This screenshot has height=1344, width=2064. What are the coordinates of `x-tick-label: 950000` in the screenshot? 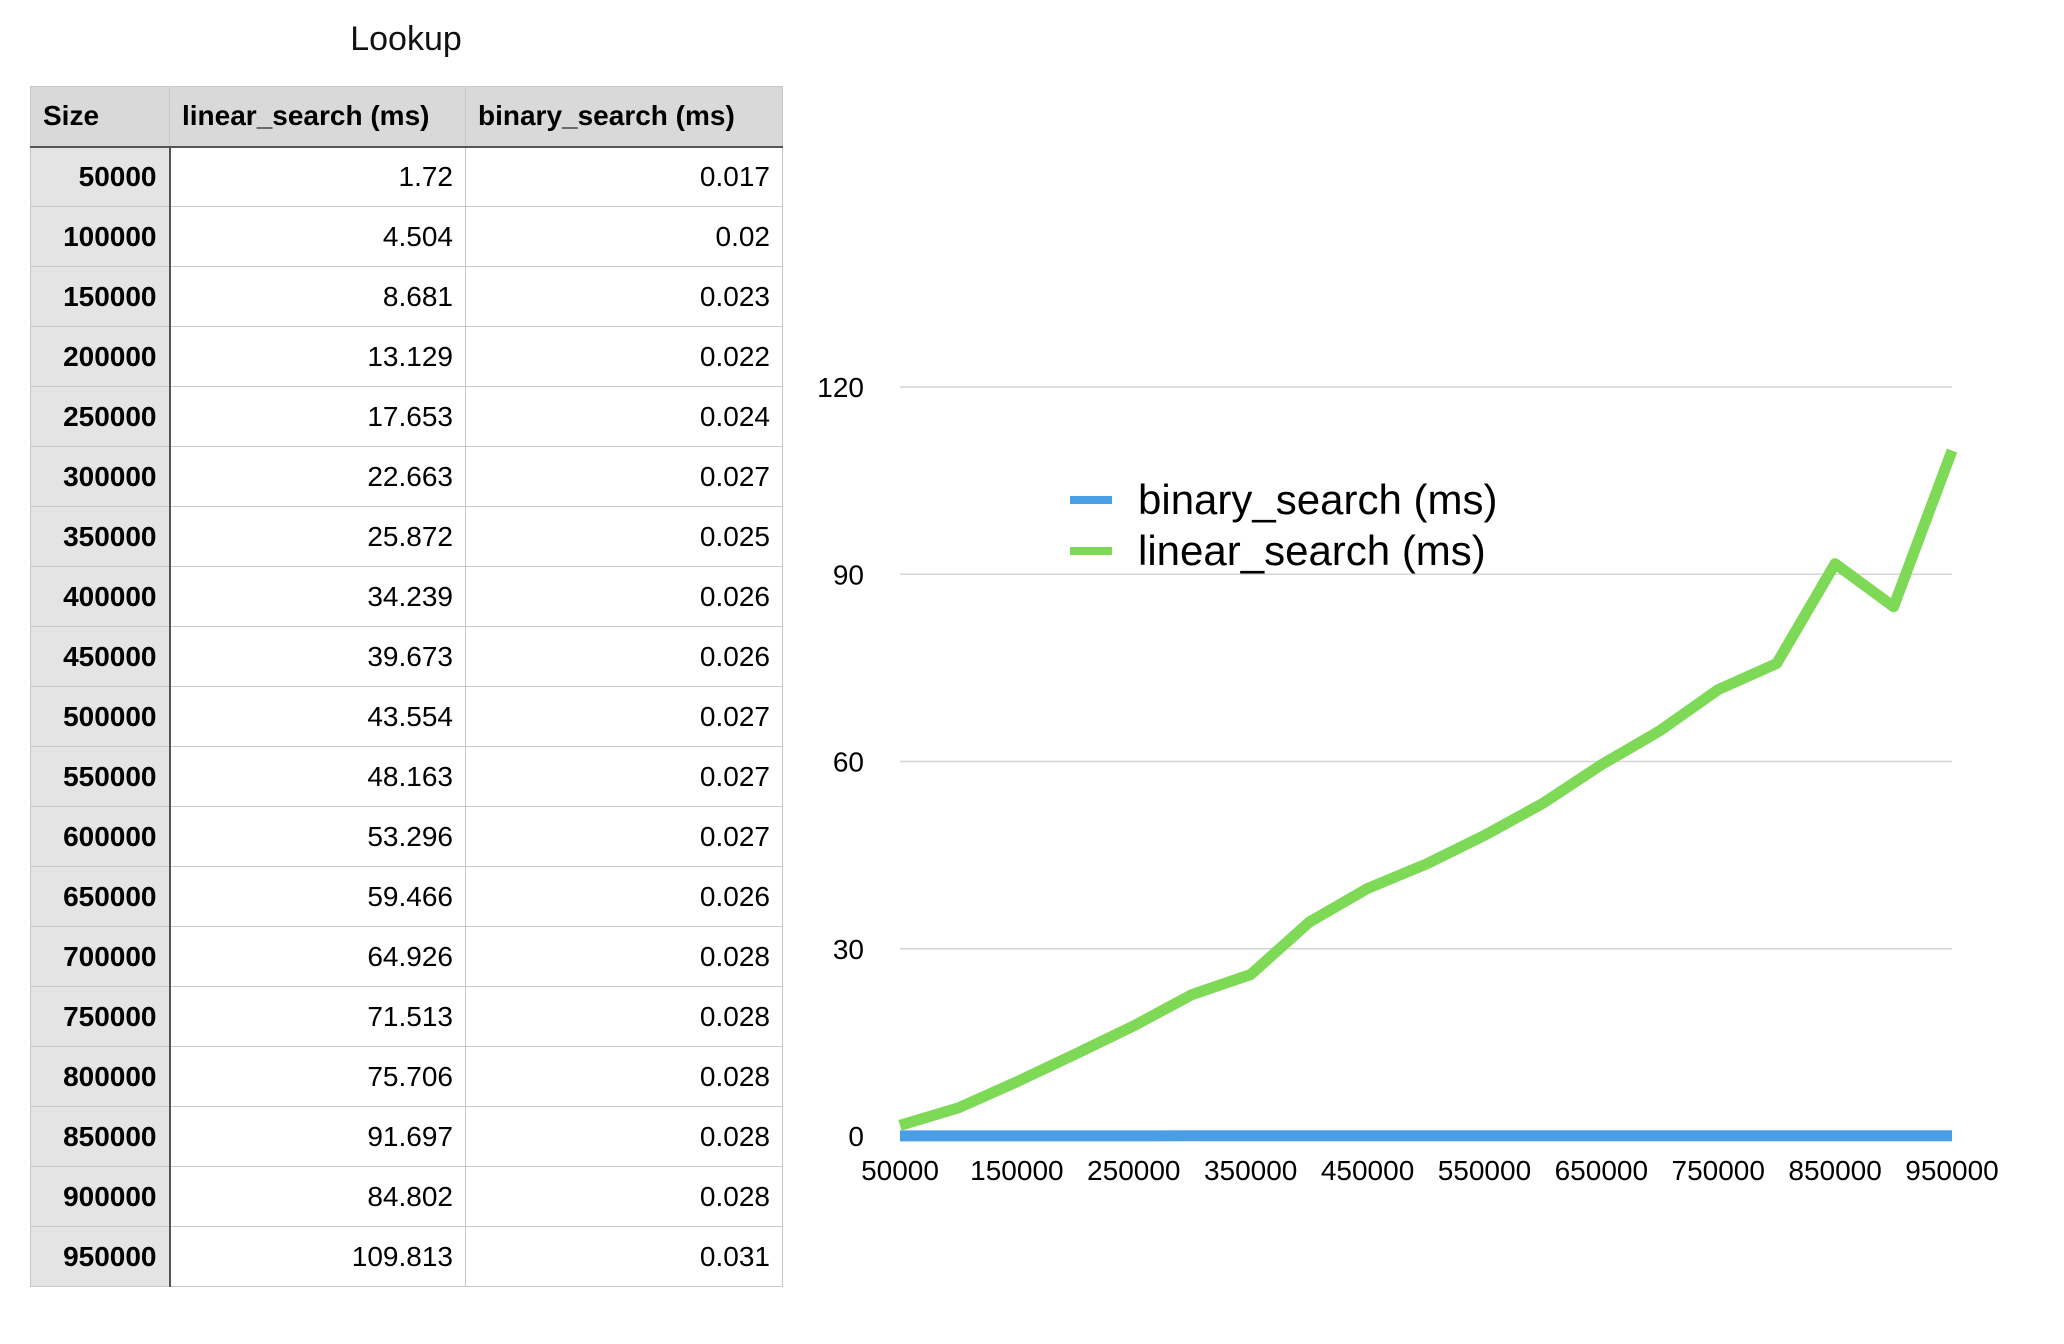 It's located at (1951, 1170).